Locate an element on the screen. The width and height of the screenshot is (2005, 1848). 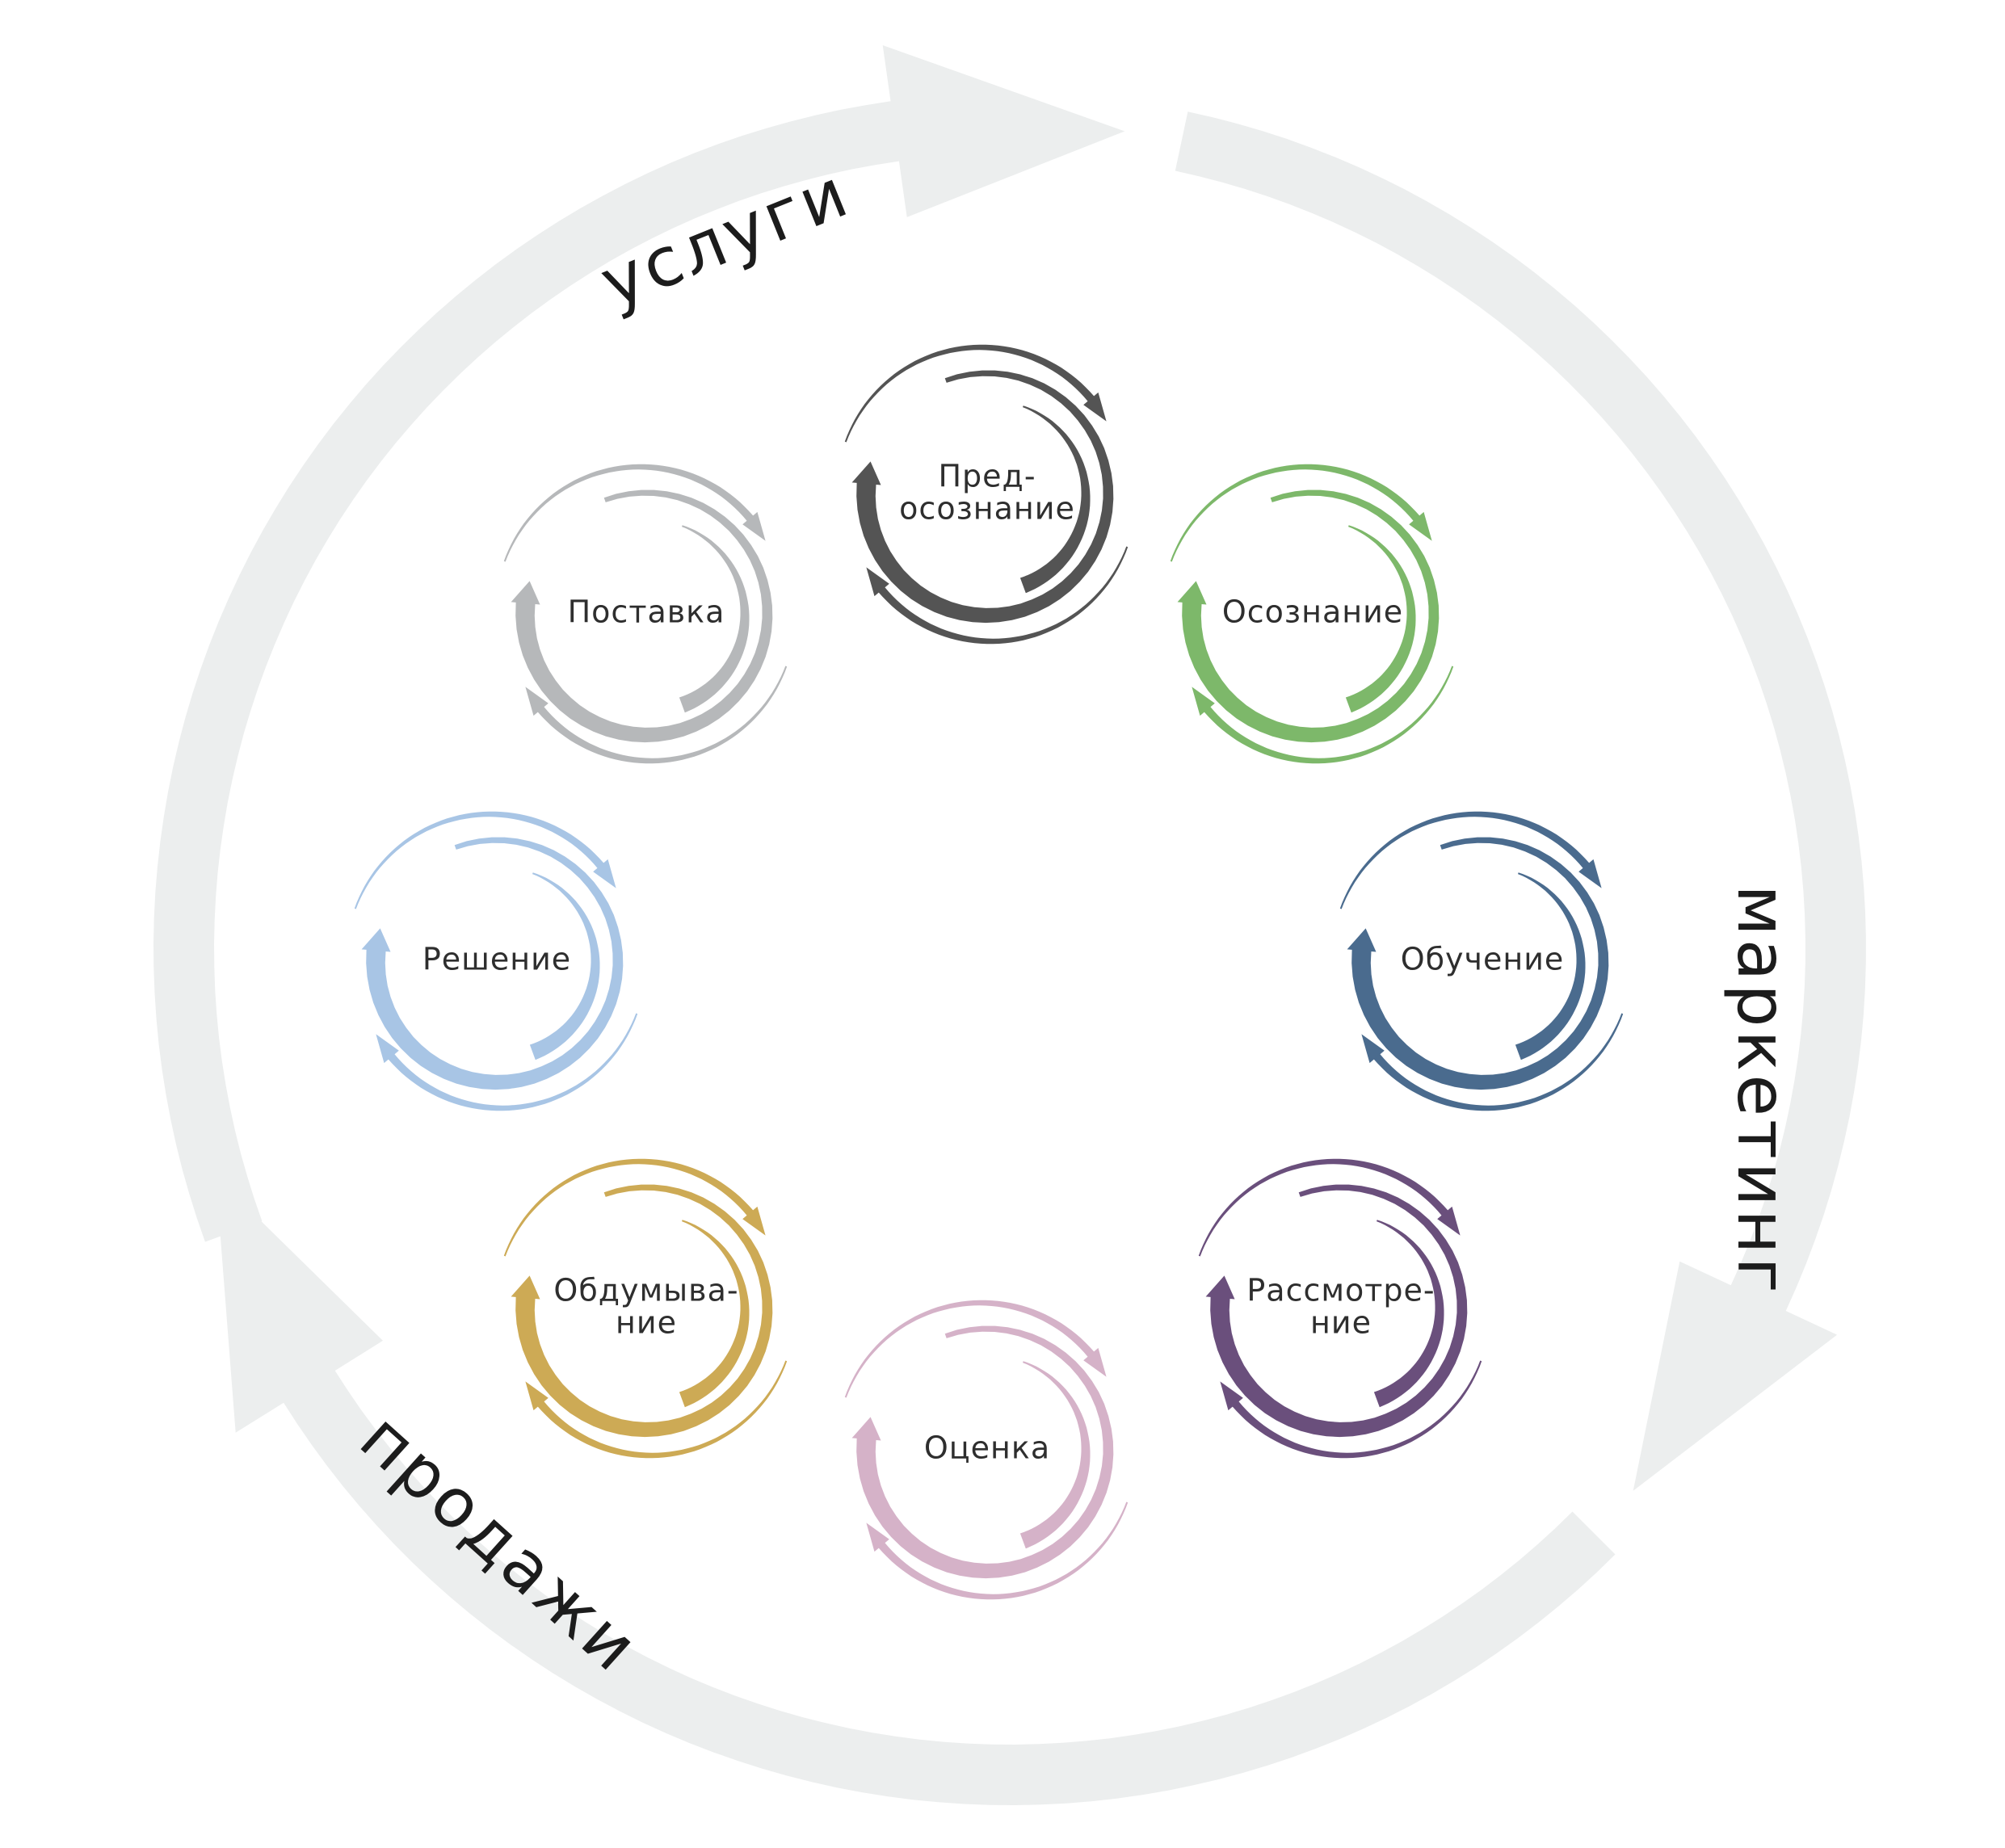
stage-label-deliberation: ние is located at coordinates (646, 1323).